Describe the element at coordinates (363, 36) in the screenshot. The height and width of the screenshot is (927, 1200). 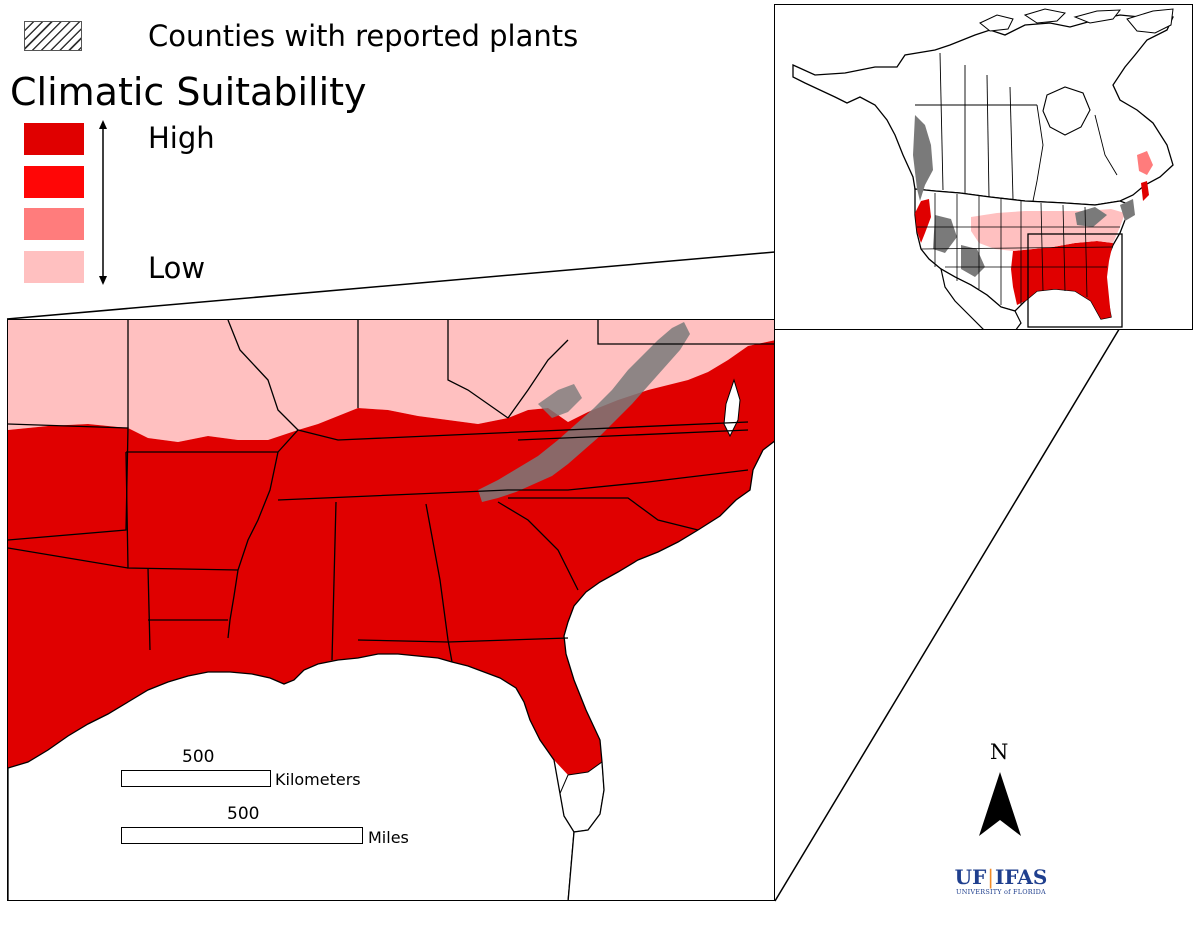
I see `legend-hatch-label: Counties with reported plants` at that location.